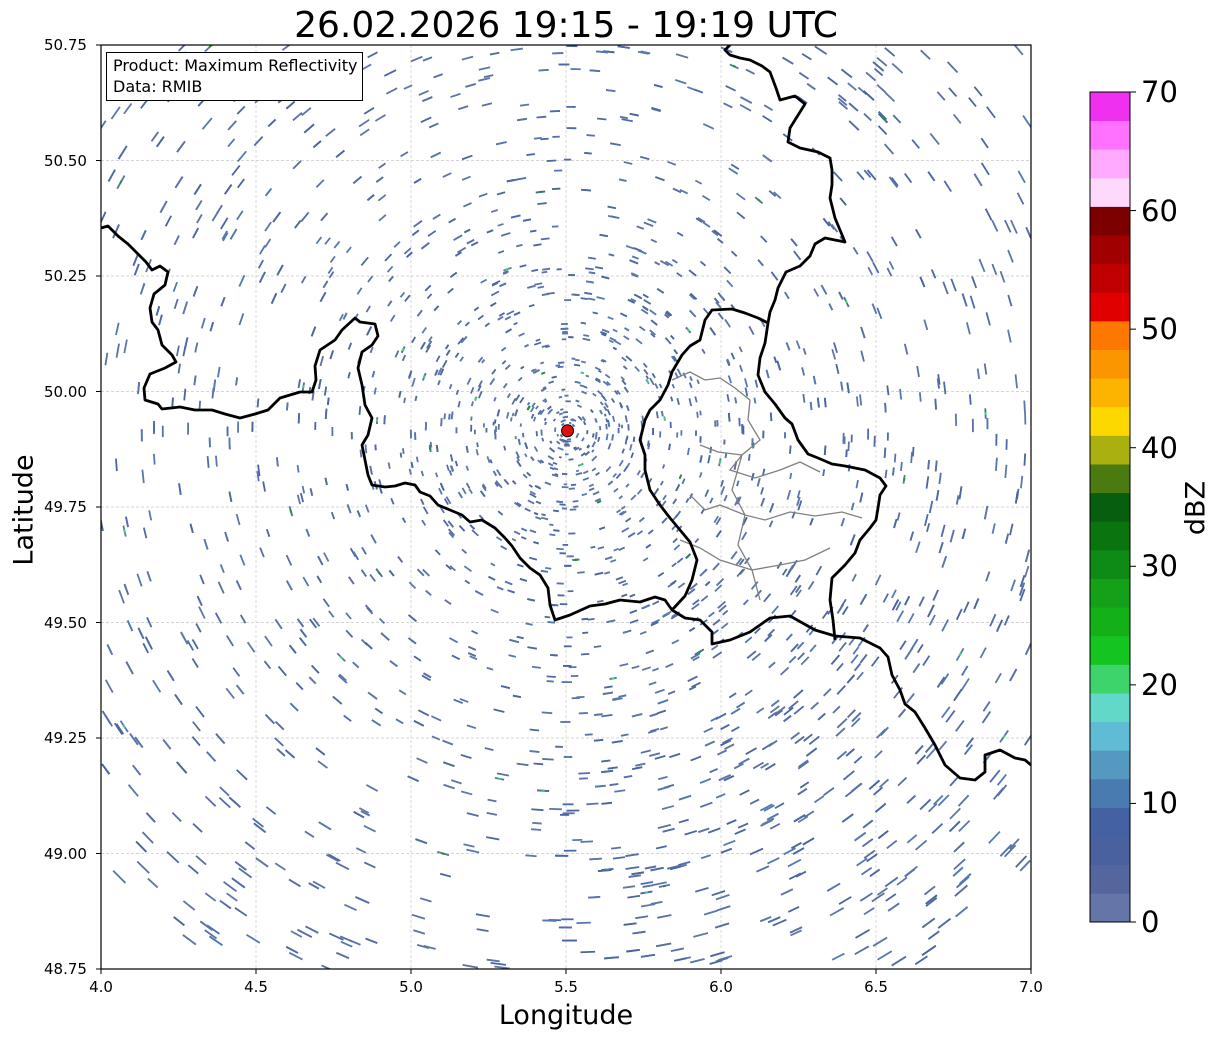  Describe the element at coordinates (566, 1015) in the screenshot. I see `x-axis-label: Longitude` at that location.